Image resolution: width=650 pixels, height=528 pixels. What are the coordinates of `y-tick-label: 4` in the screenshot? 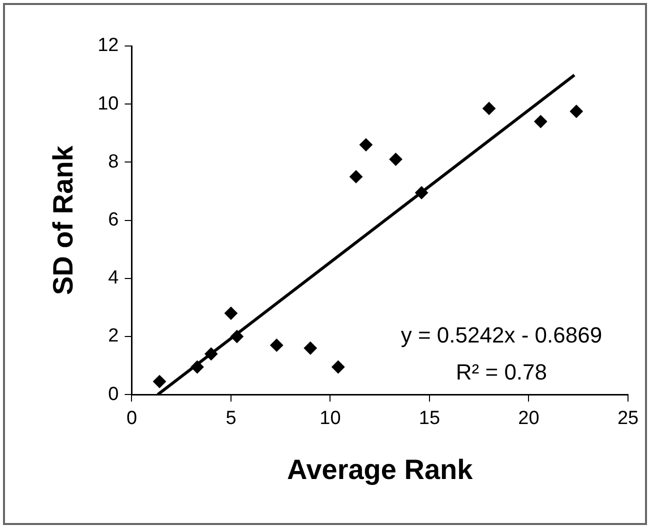 It's located at (114, 278).